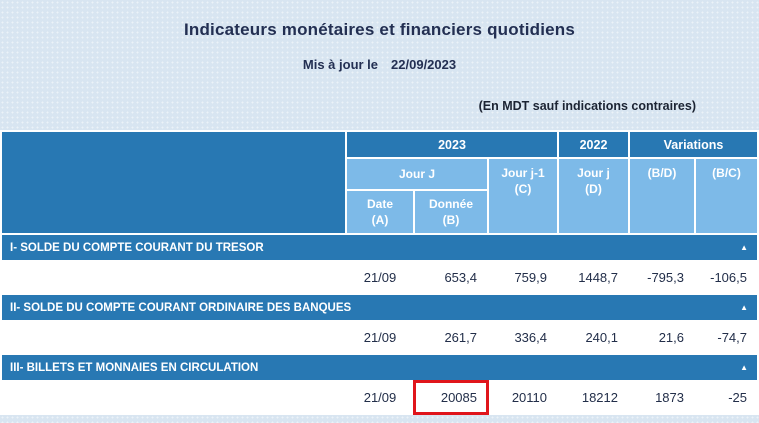  What do you see at coordinates (726, 277) in the screenshot?
I see `cell-bc: -106,5` at bounding box center [726, 277].